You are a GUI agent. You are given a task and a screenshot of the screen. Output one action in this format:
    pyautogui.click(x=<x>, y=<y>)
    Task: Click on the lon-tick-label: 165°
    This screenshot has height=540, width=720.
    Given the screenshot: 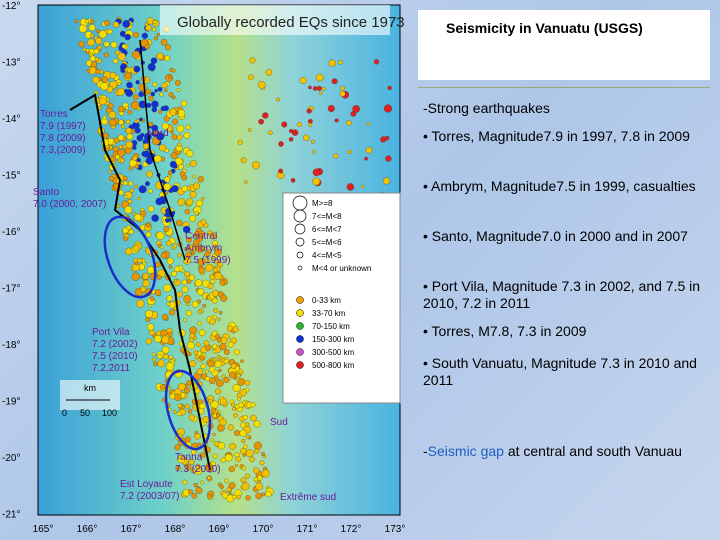 What is the action you would take?
    pyautogui.click(x=43, y=529)
    